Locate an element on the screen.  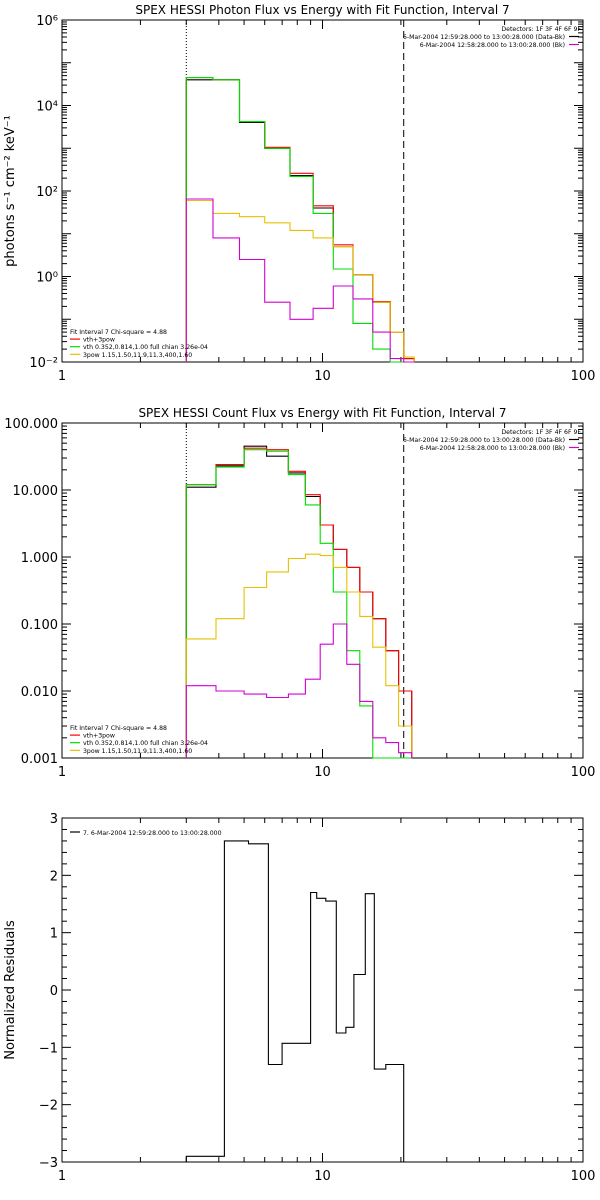
y-tick-label: 10⁴ is located at coordinates (47, 107).